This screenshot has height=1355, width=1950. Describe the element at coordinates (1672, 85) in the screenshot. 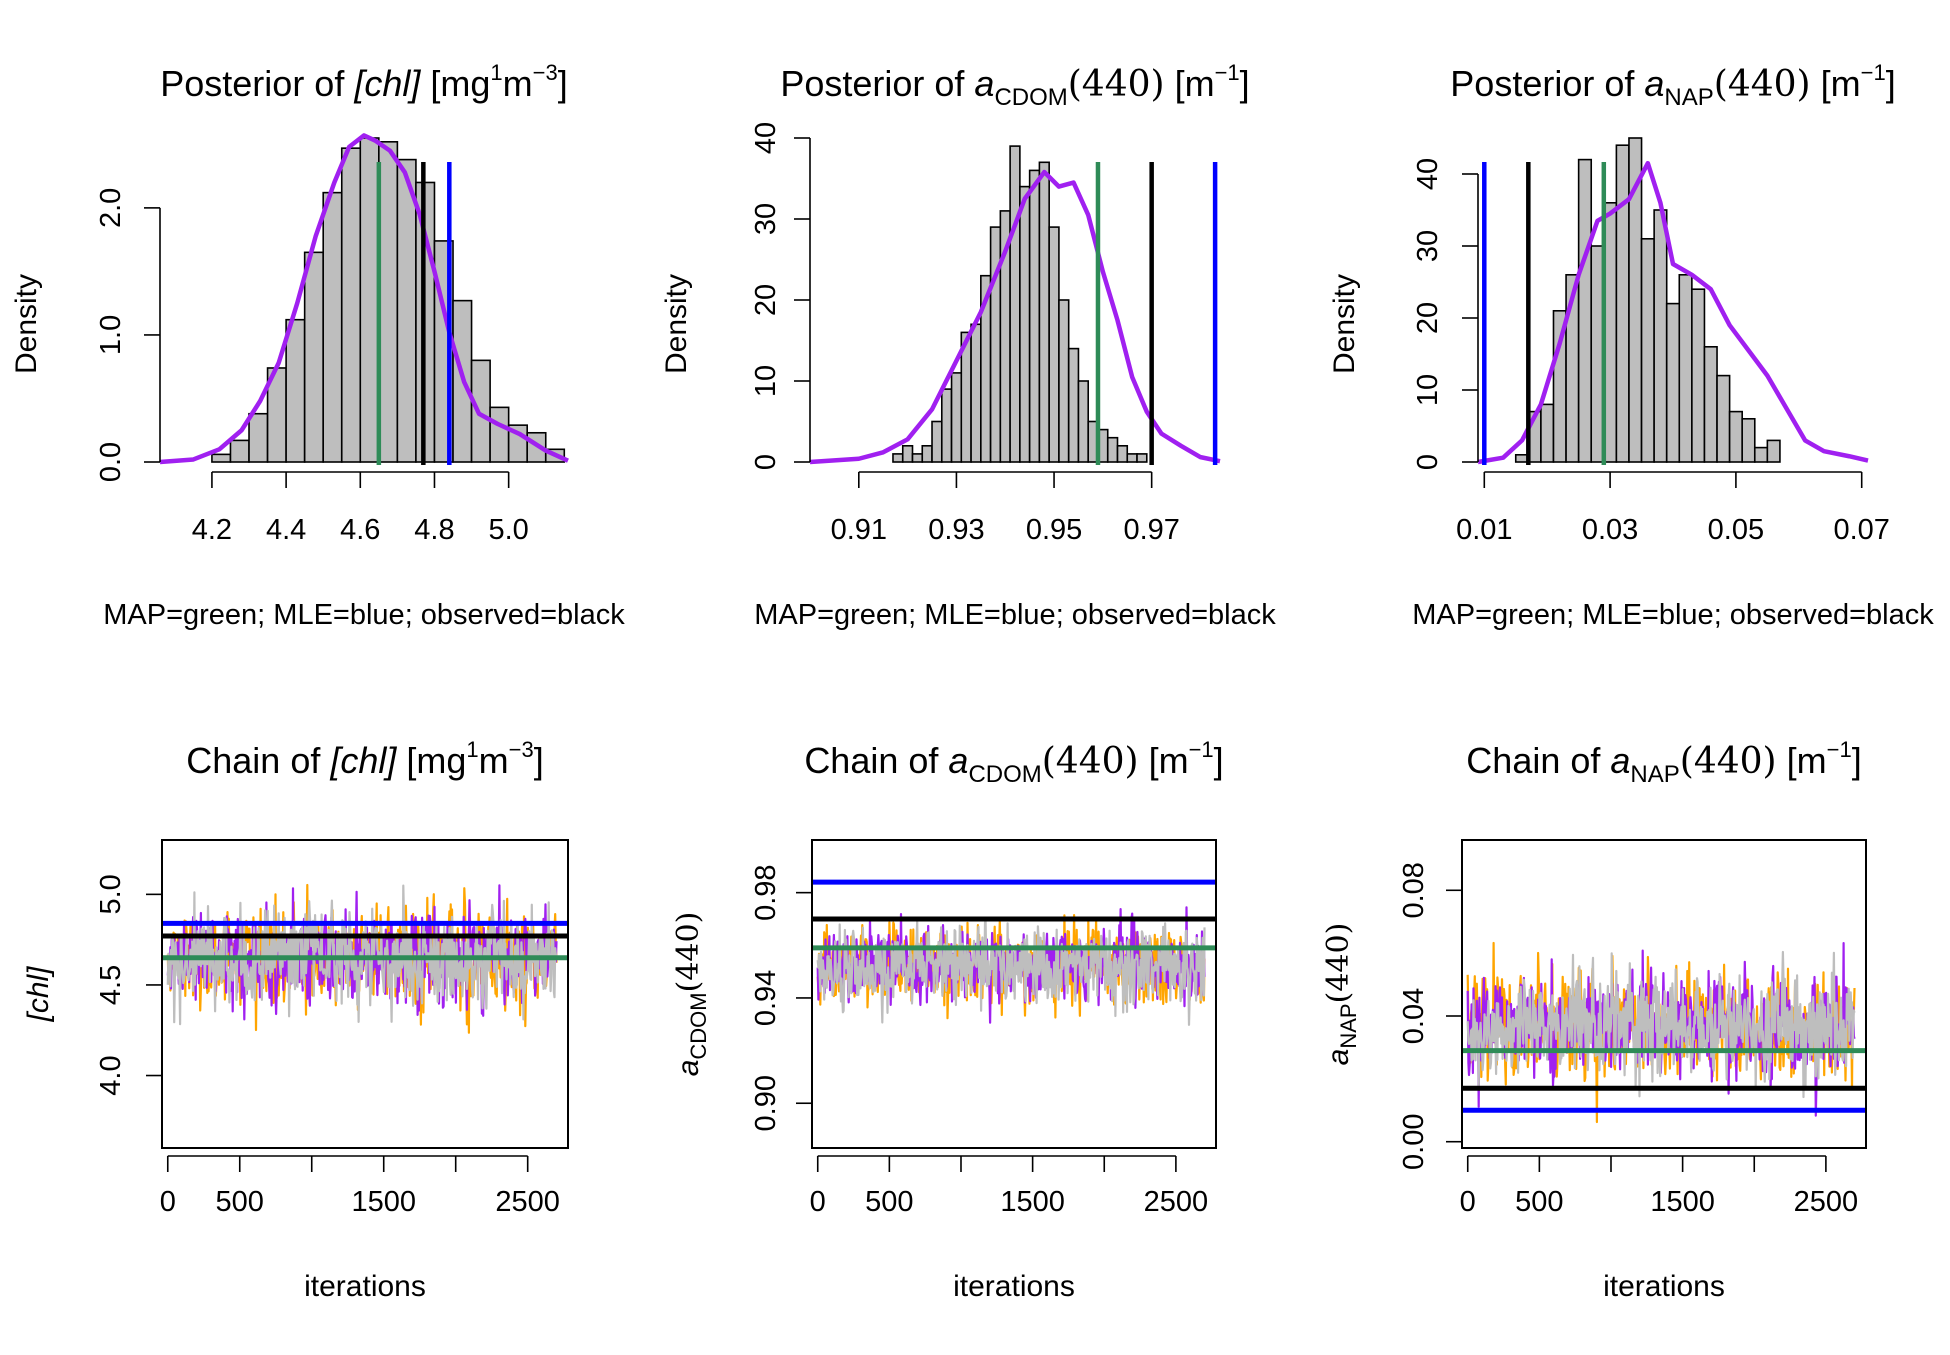

I see `panel-title: Posterior of aNAP(440) [m−1]` at that location.